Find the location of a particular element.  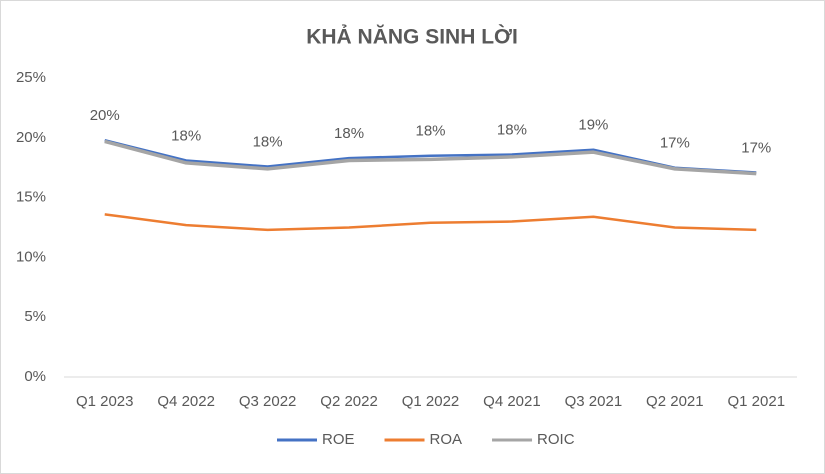

y-tick-label: 25% is located at coordinates (31, 77).